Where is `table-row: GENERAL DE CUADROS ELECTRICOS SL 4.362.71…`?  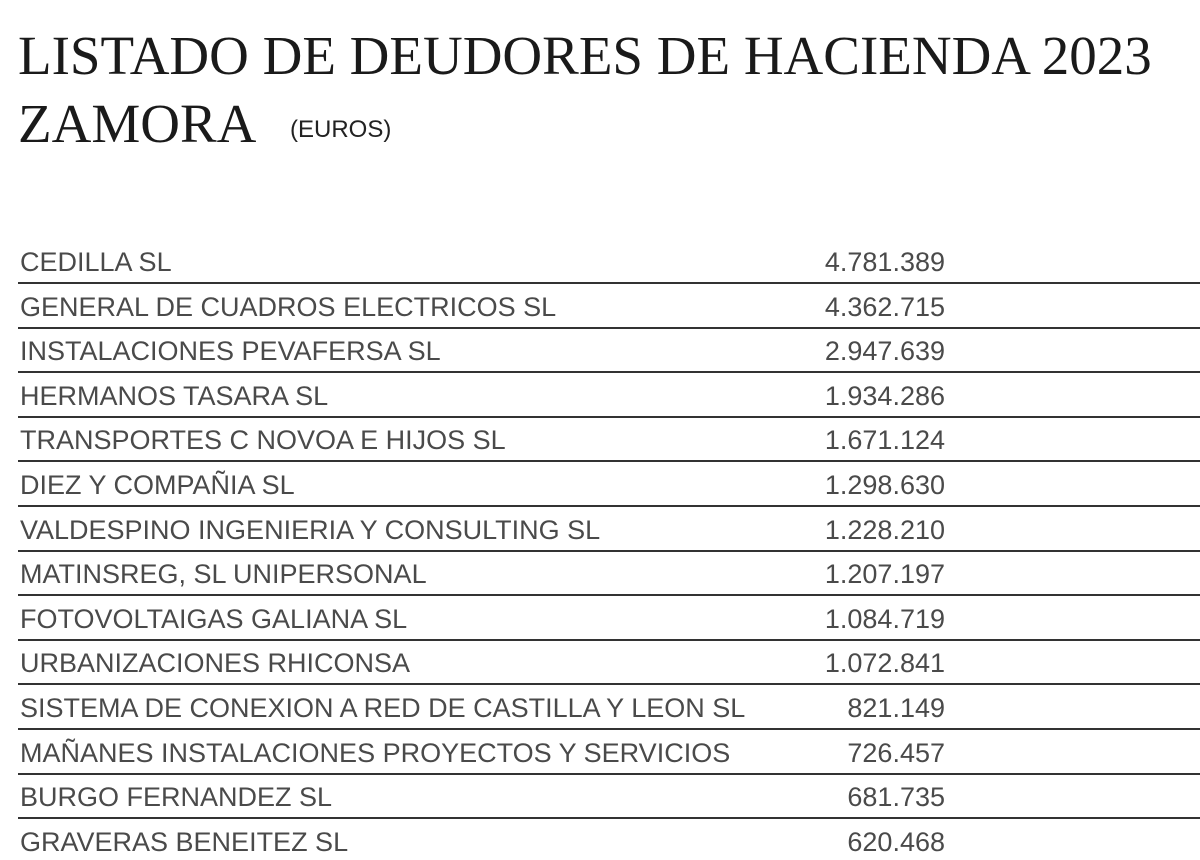
table-row: GENERAL DE CUADROS ELECTRICOS SL 4.362.71… is located at coordinates (609, 307).